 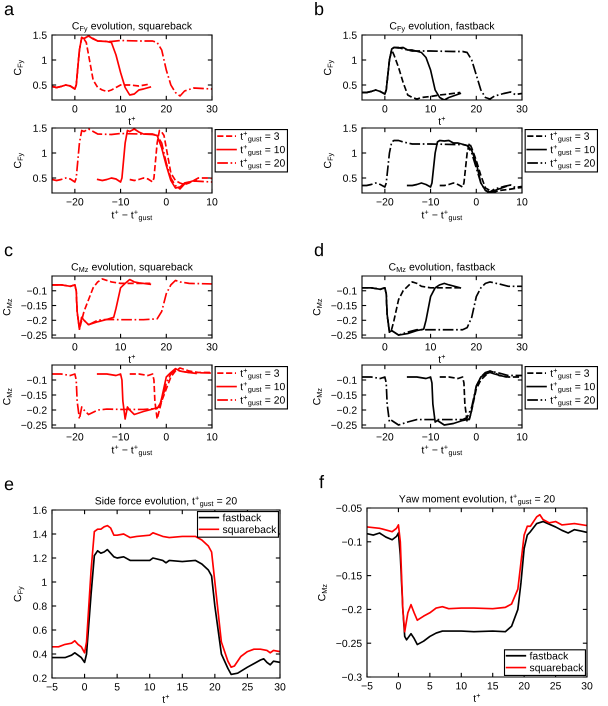 I want to click on x-tick-label: −5, so click(x=367, y=686).